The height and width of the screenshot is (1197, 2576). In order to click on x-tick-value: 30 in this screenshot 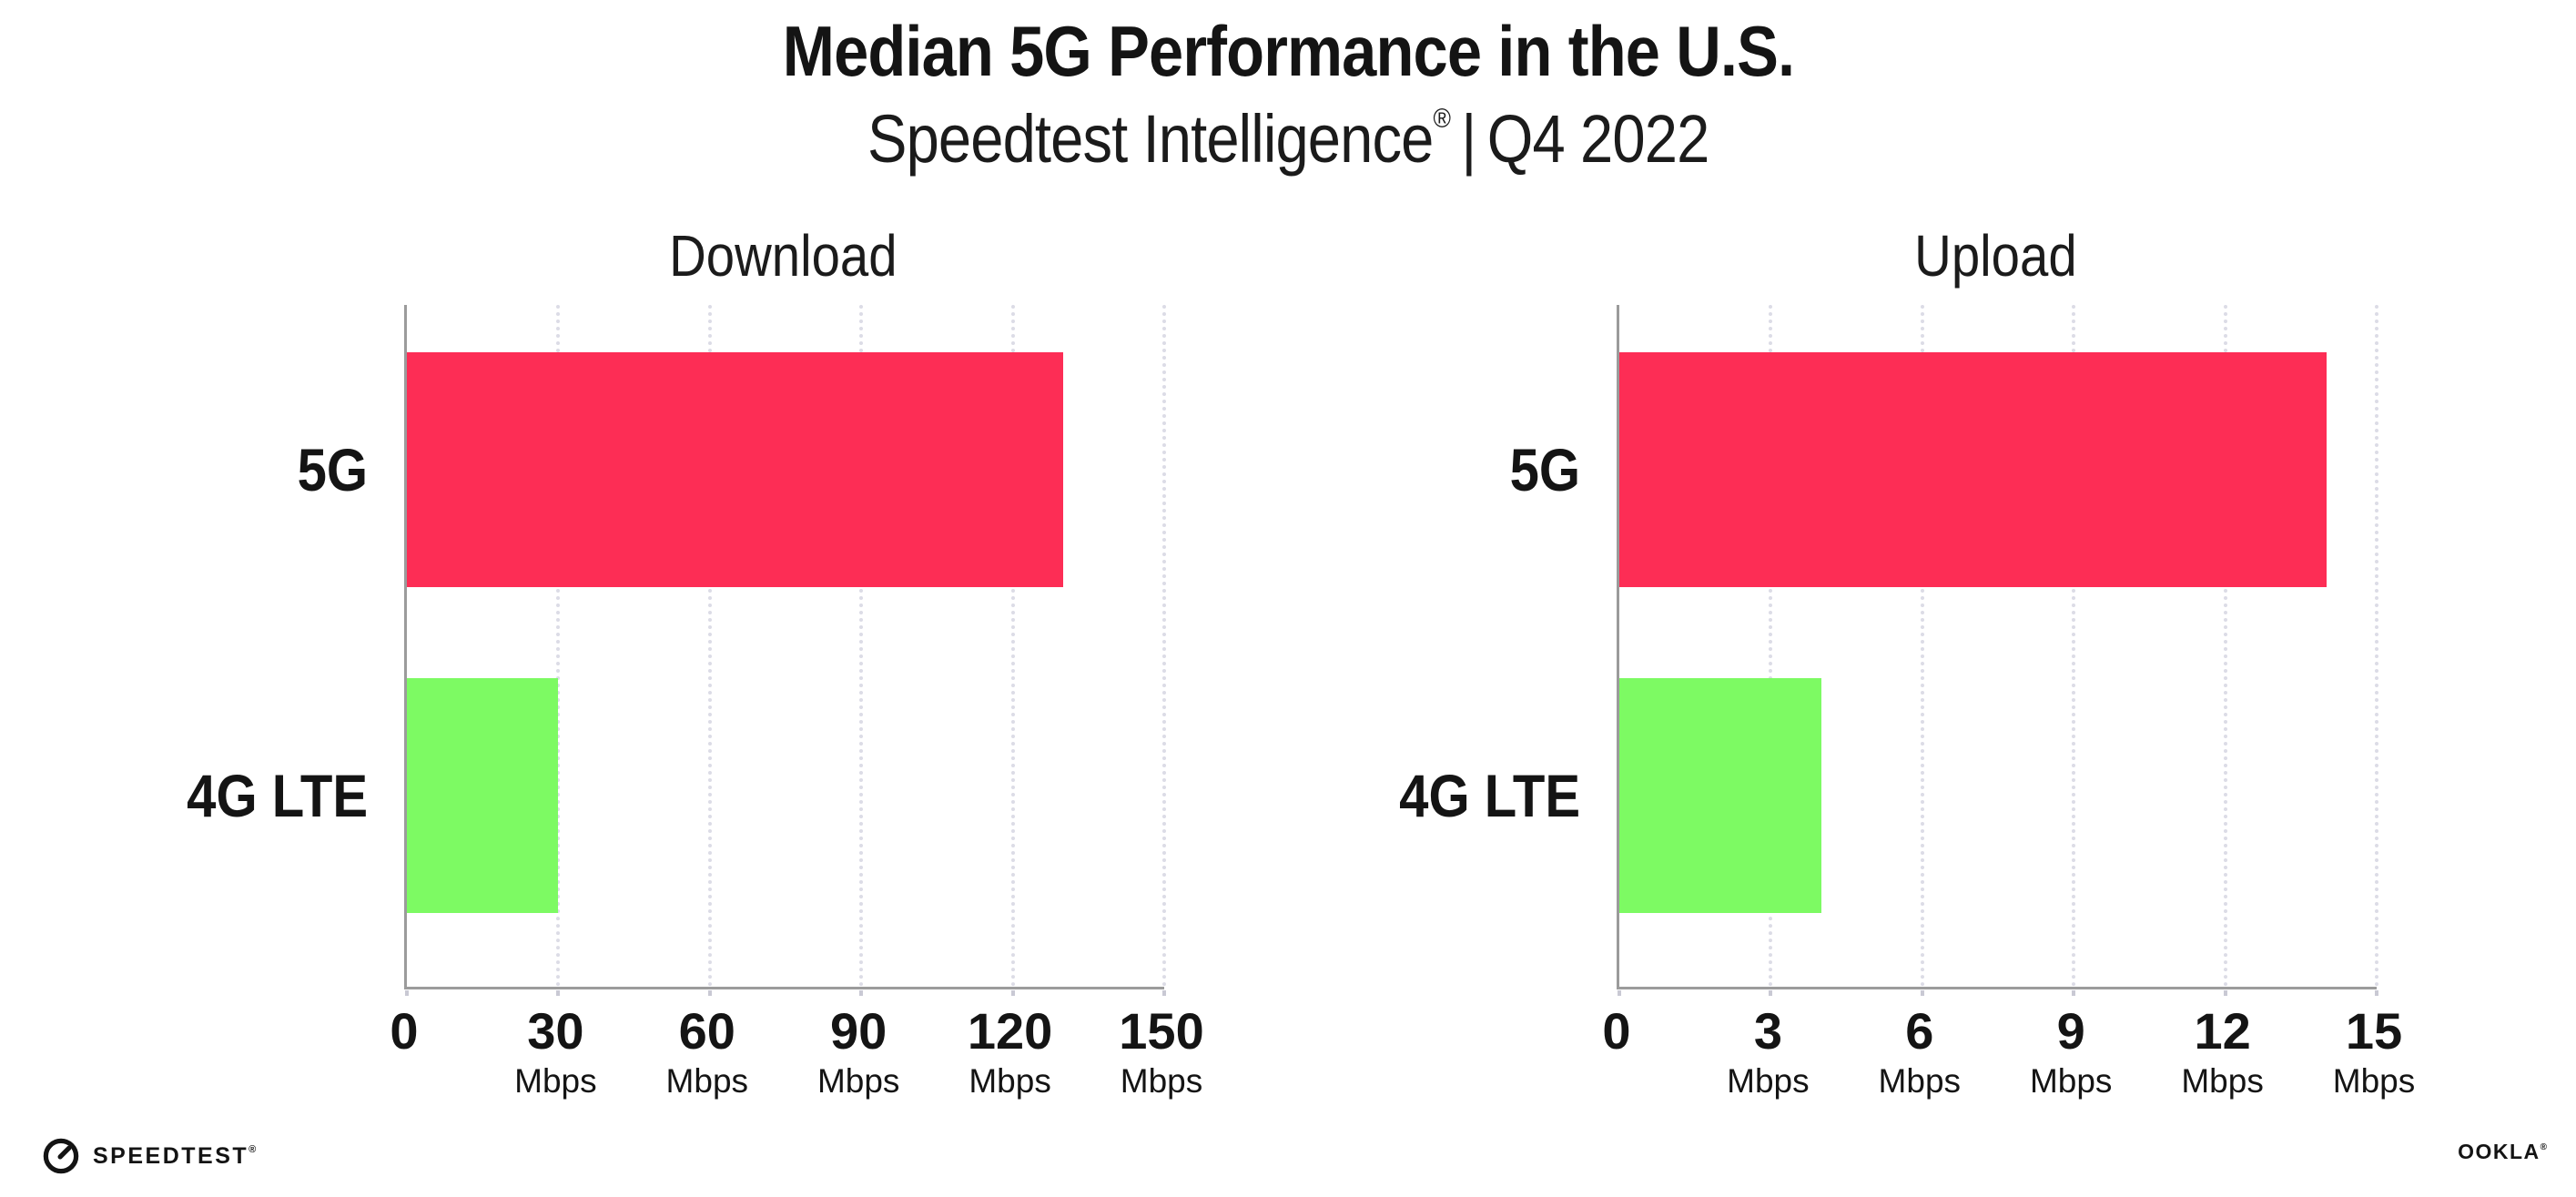, I will do `click(555, 1031)`.